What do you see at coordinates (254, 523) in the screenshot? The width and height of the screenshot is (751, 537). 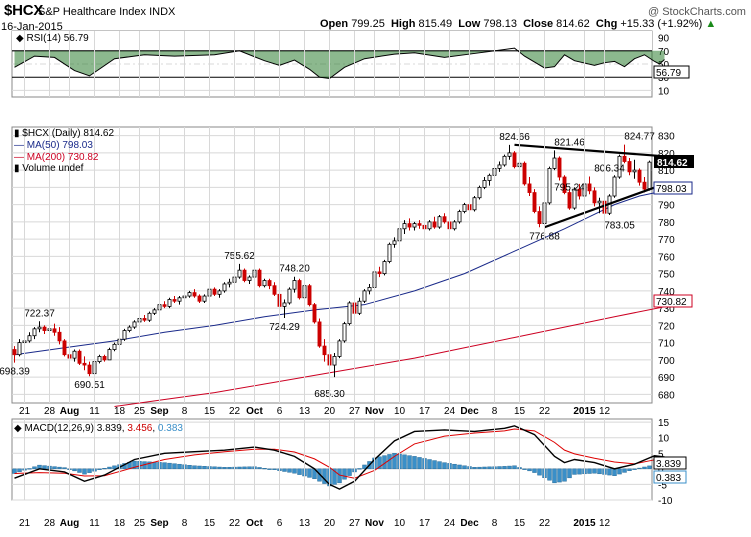 I see `x-tick-label: Oct` at bounding box center [254, 523].